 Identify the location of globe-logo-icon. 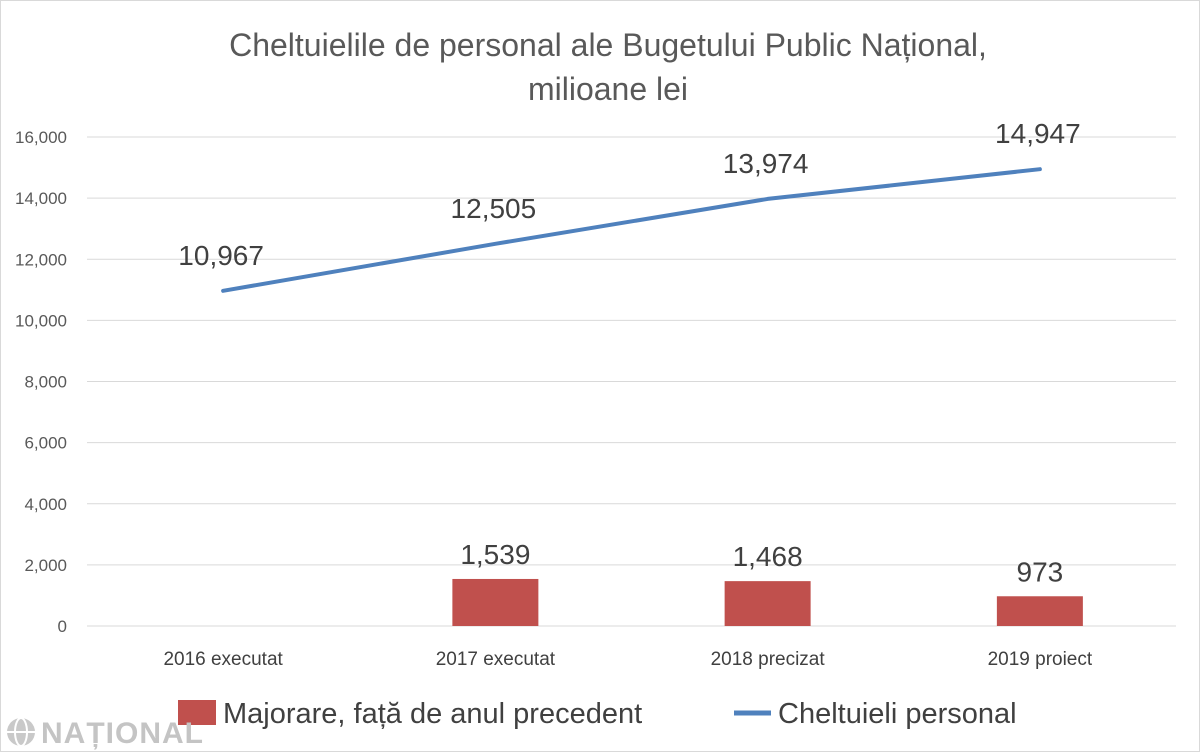
(21, 732).